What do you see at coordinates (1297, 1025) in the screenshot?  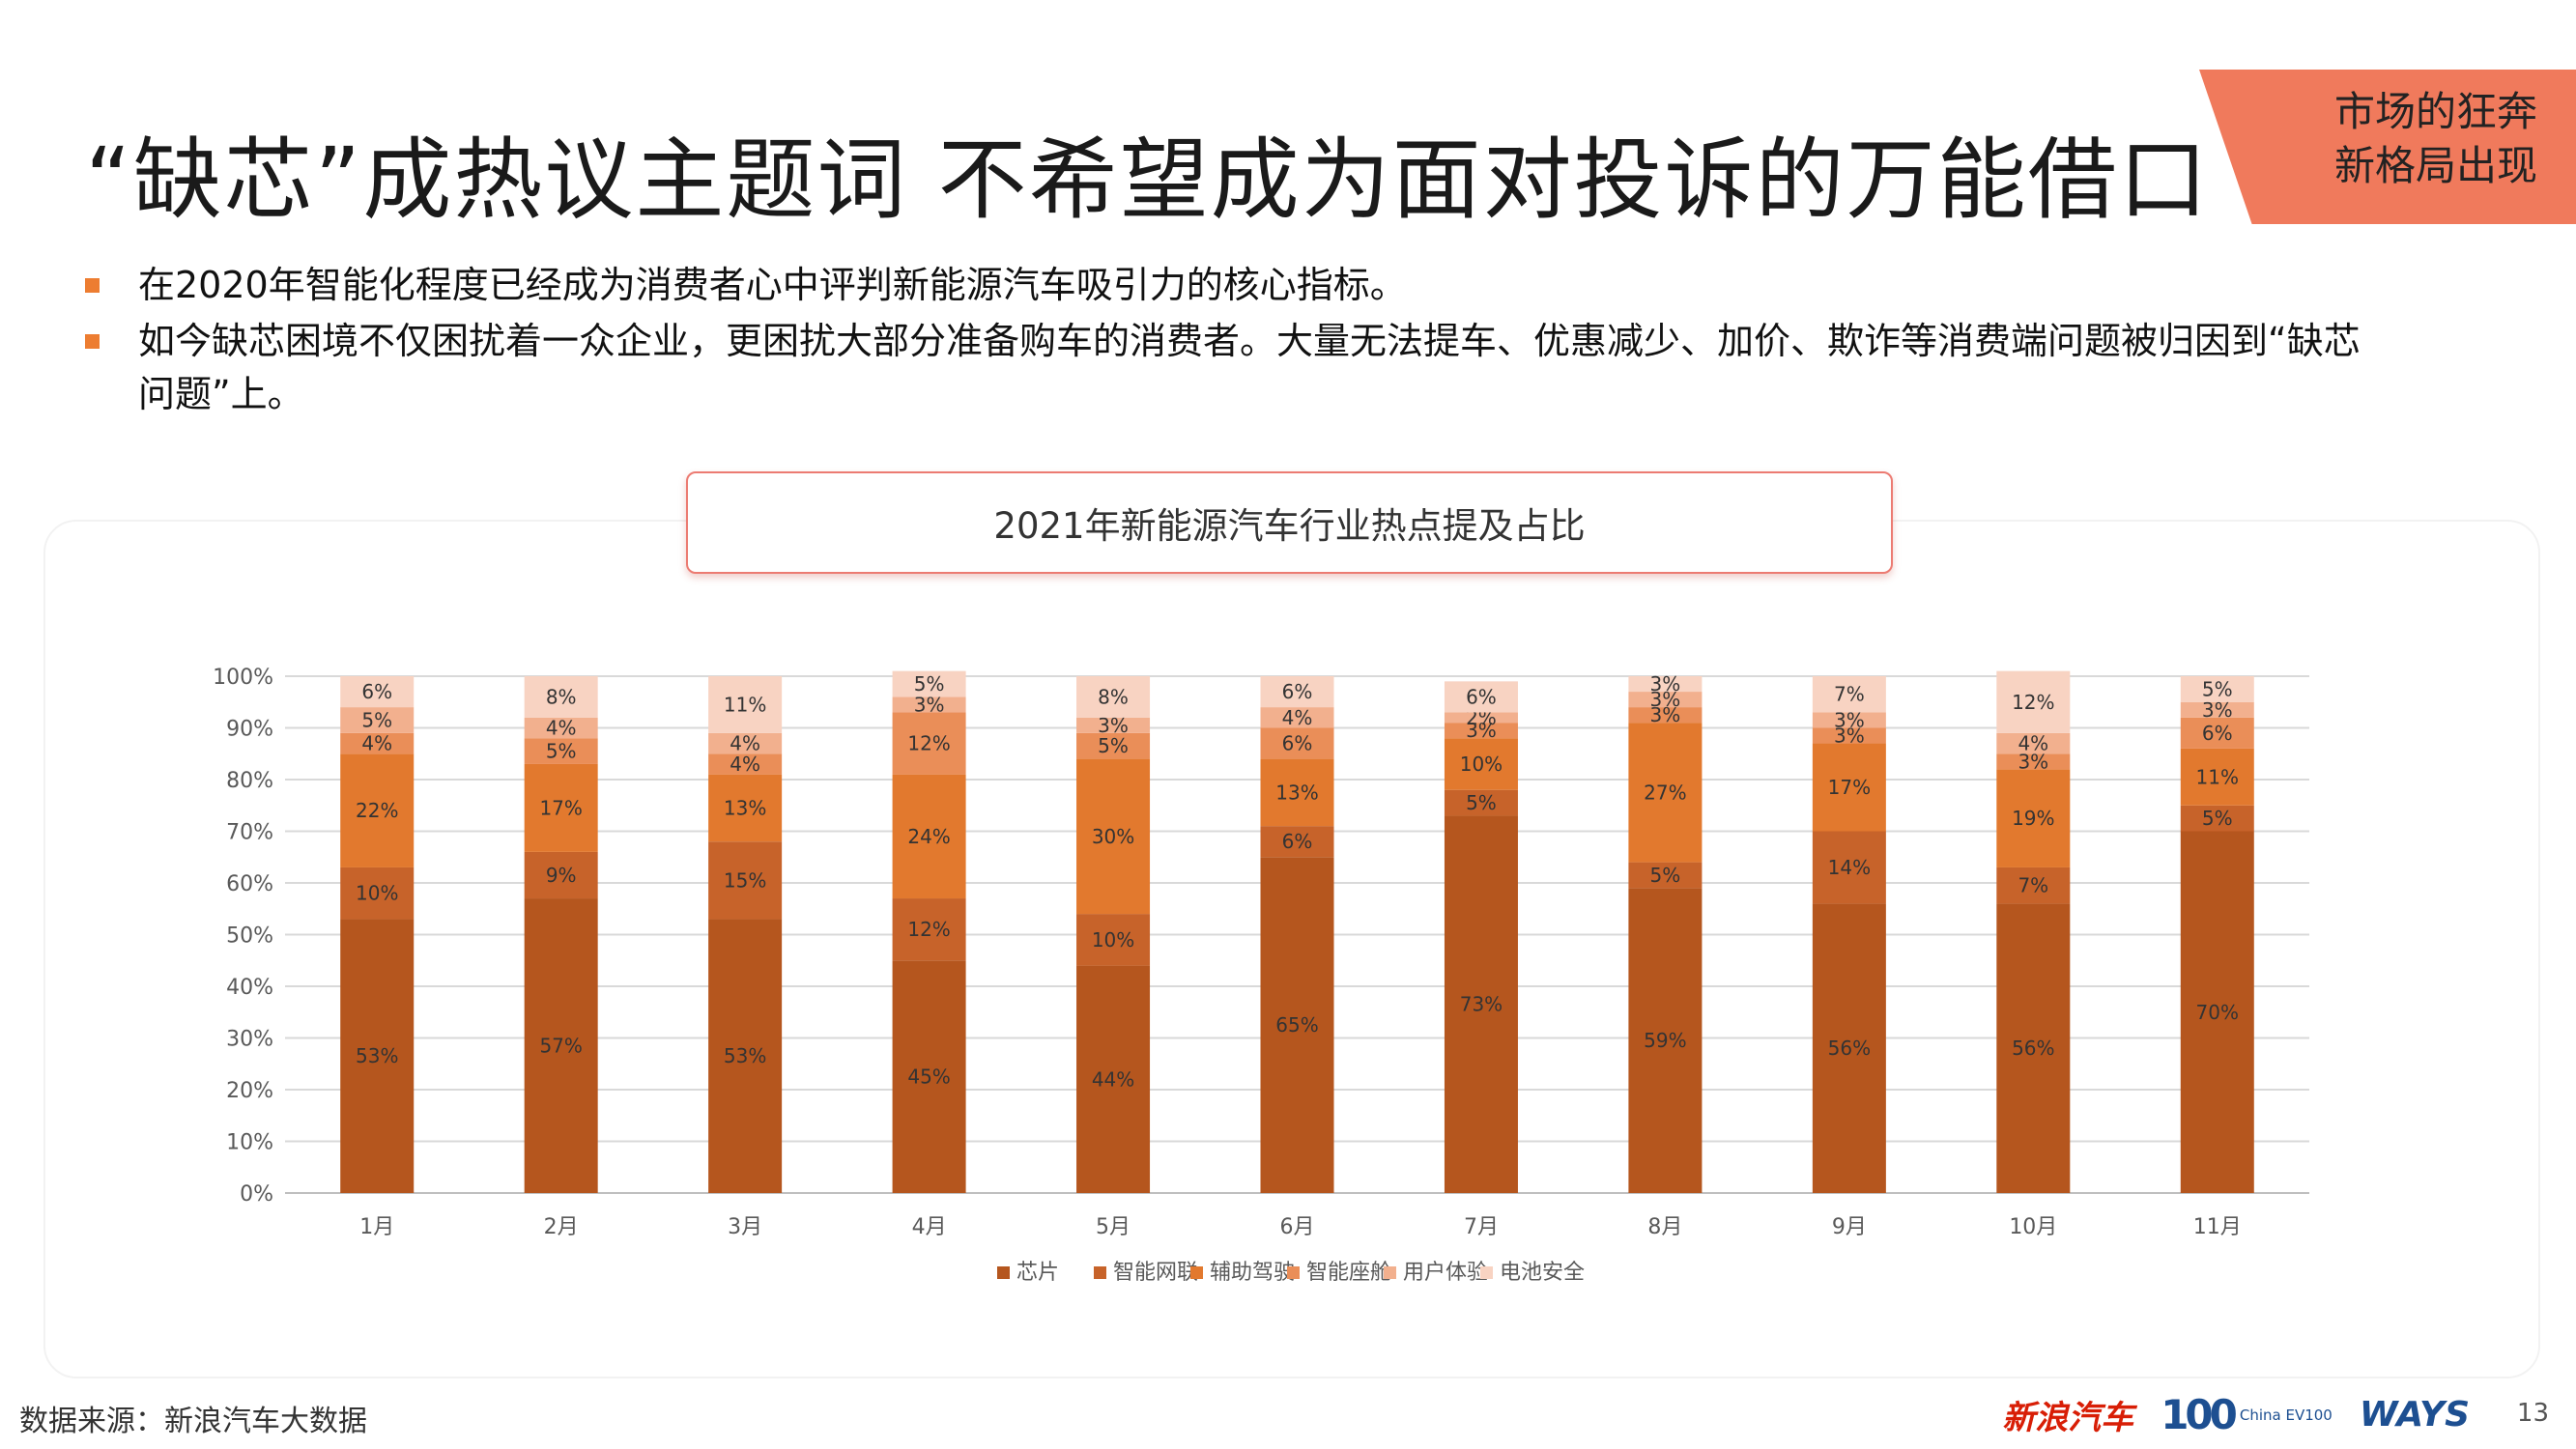 I see `data-label: 65%` at bounding box center [1297, 1025].